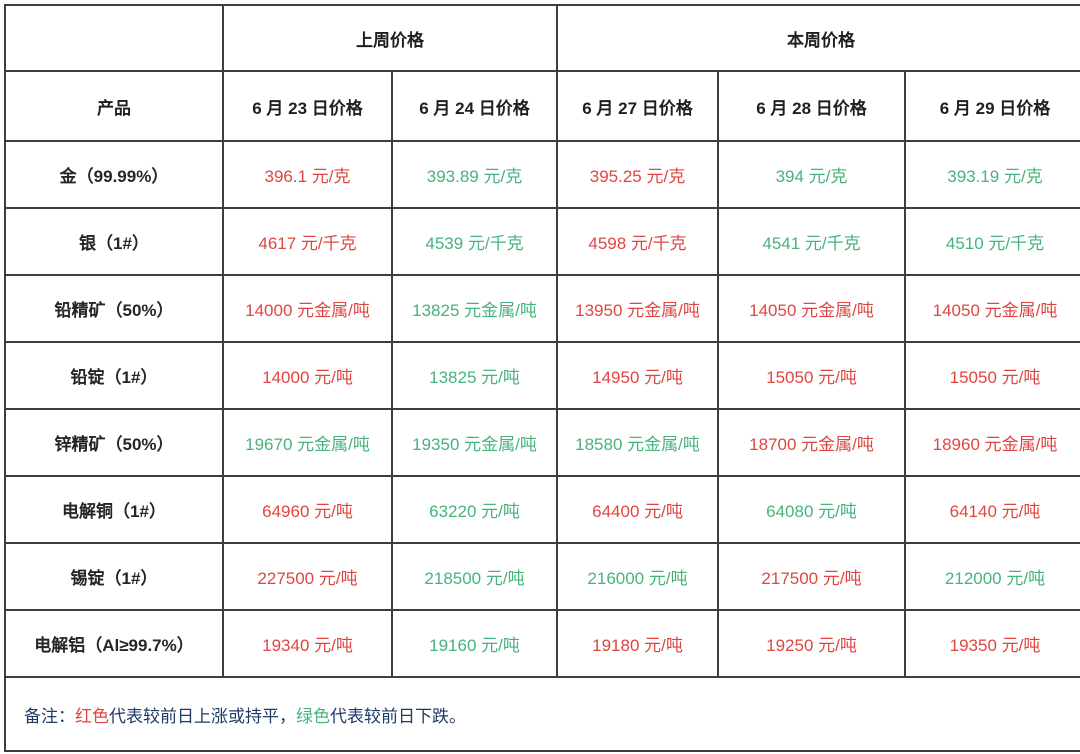 Image resolution: width=1080 pixels, height=754 pixels. Describe the element at coordinates (49, 716) in the screenshot. I see `note-prefix: 备注：` at that location.